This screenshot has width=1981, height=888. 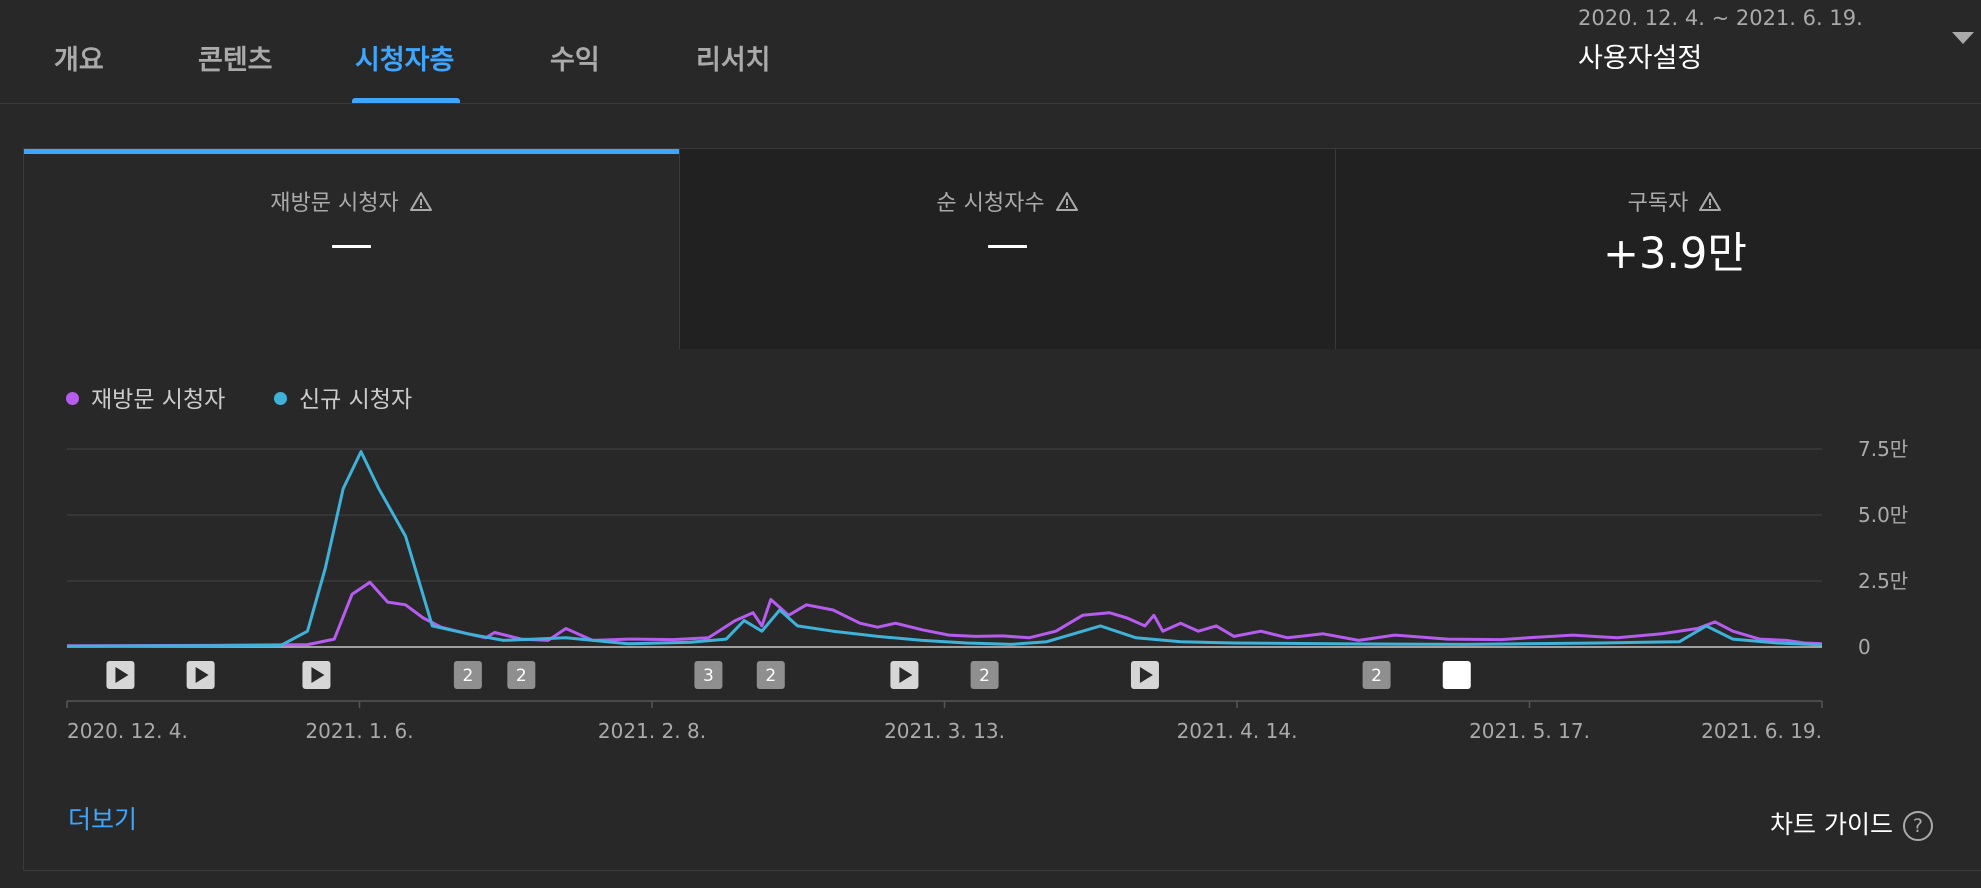 What do you see at coordinates (356, 400) in the screenshot?
I see `legend-label-new: 신규 시청자` at bounding box center [356, 400].